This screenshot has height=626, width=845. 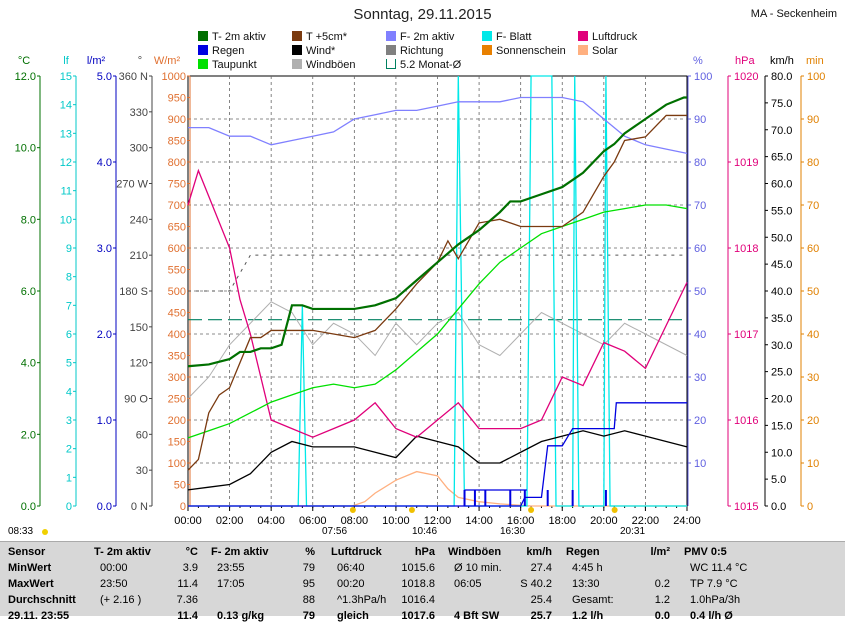 What do you see at coordinates (139, 220) in the screenshot?
I see `axis-tick-label-dir: 240` at bounding box center [139, 220].